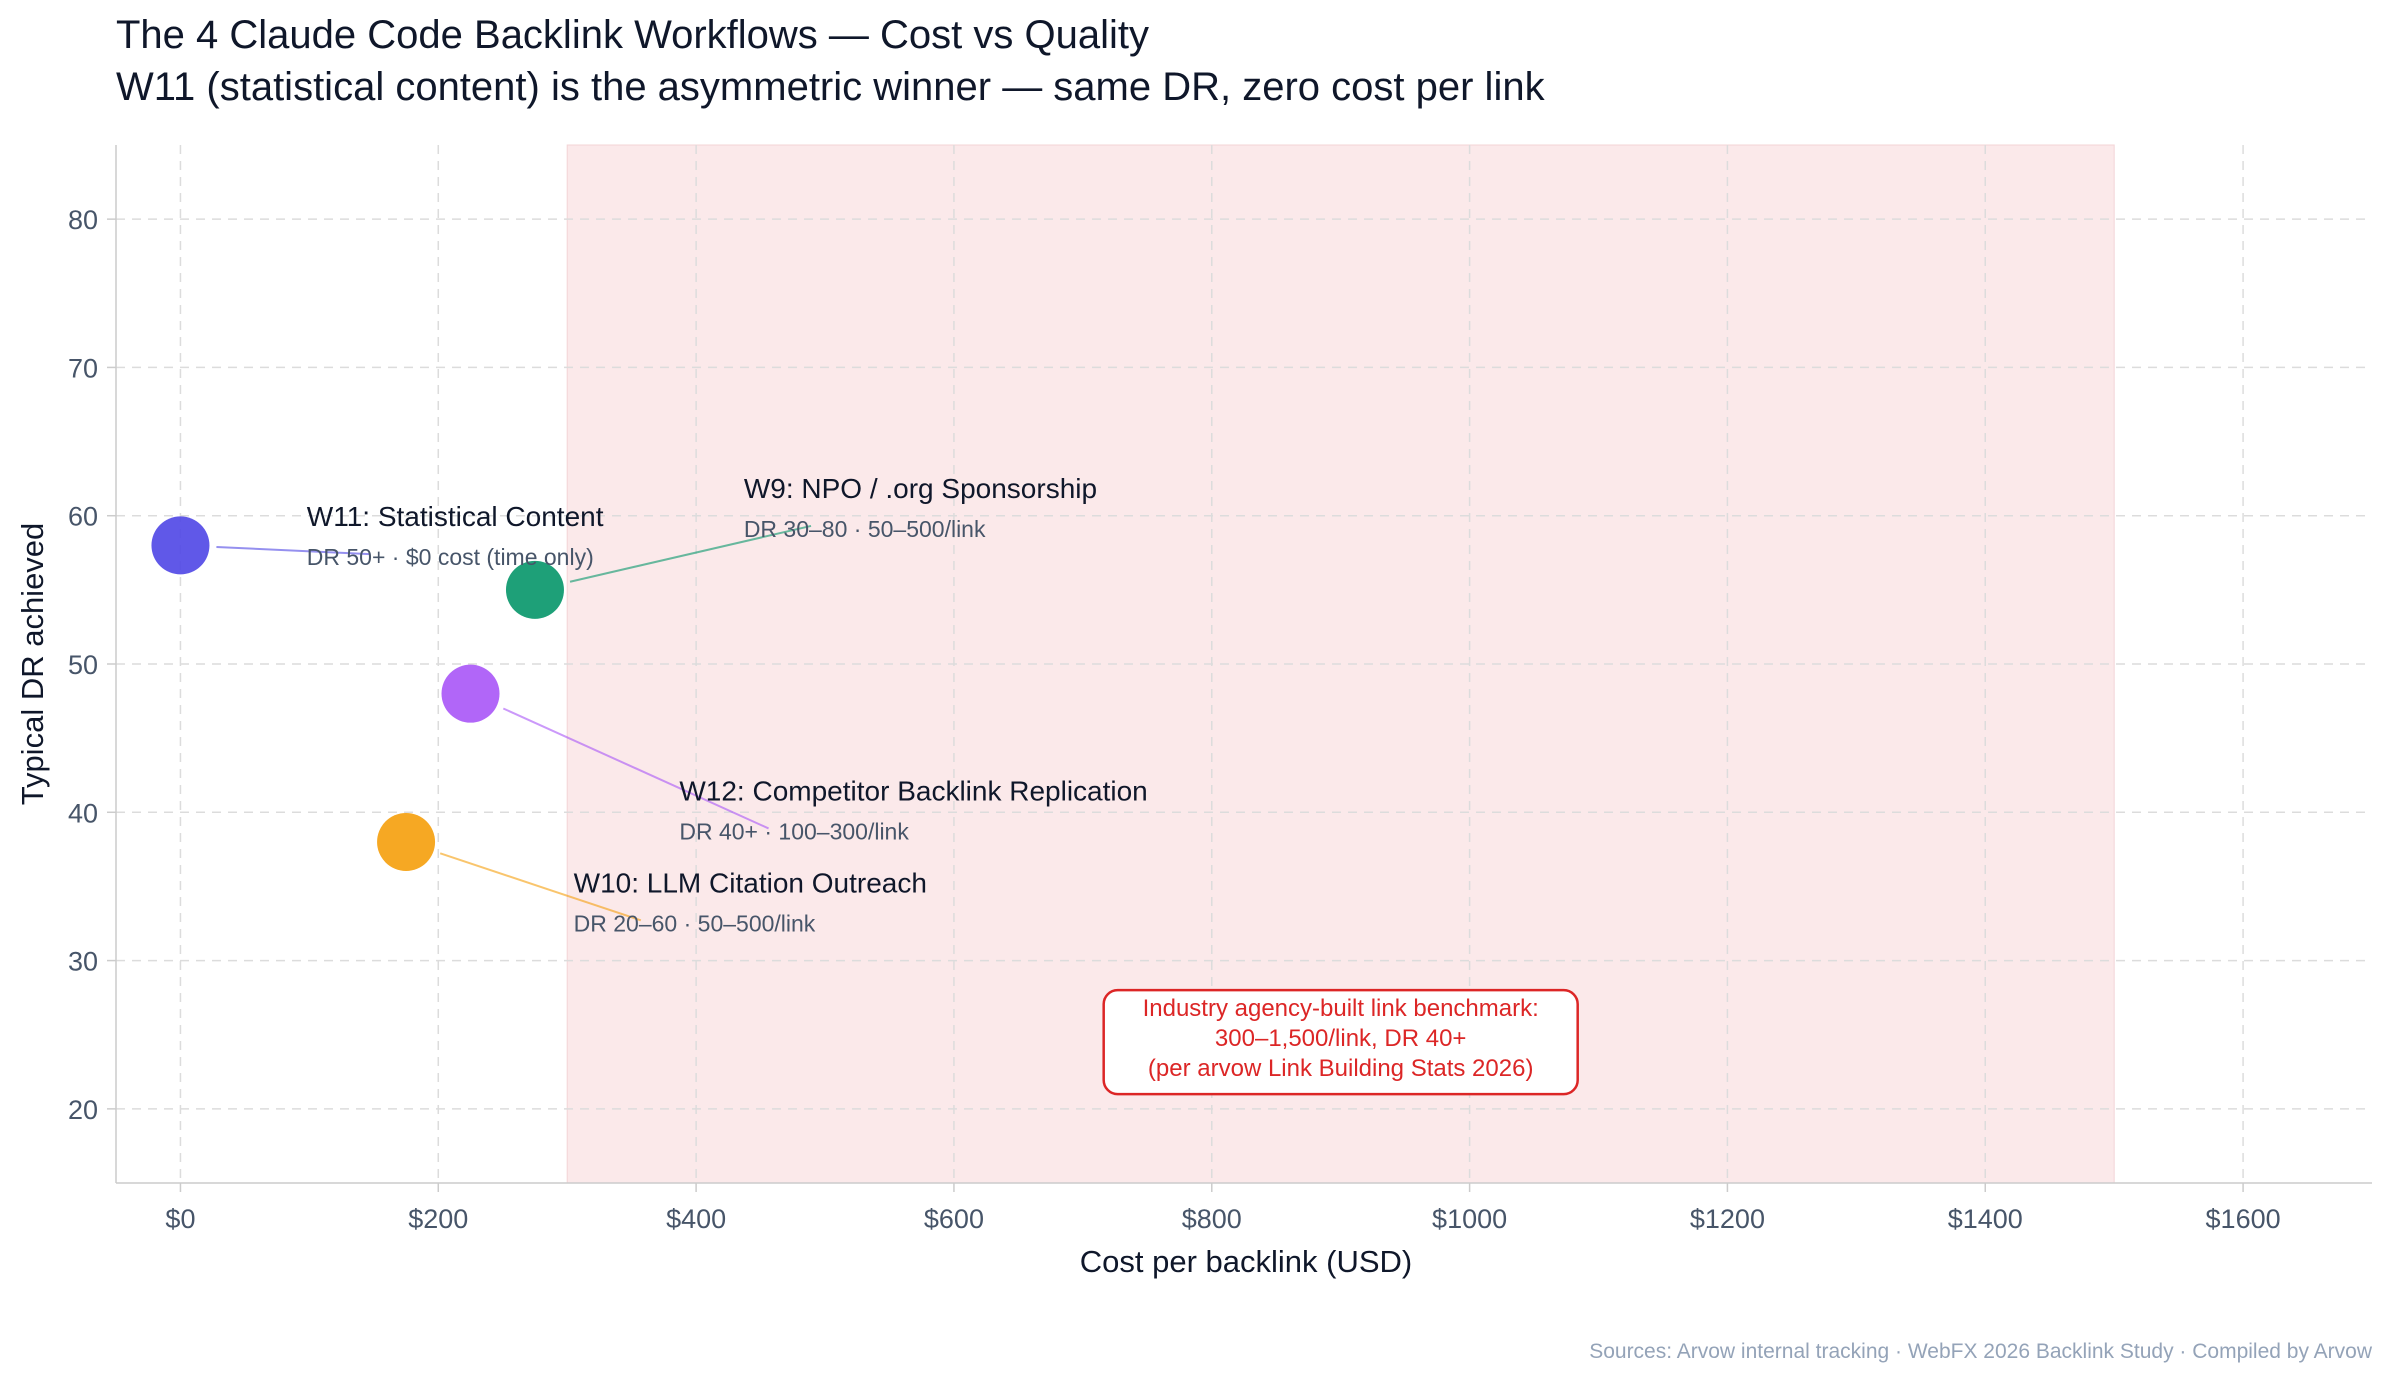 This screenshot has height=1383, width=2381. What do you see at coordinates (696, 1219) in the screenshot?
I see `x-tick-label: $400` at bounding box center [696, 1219].